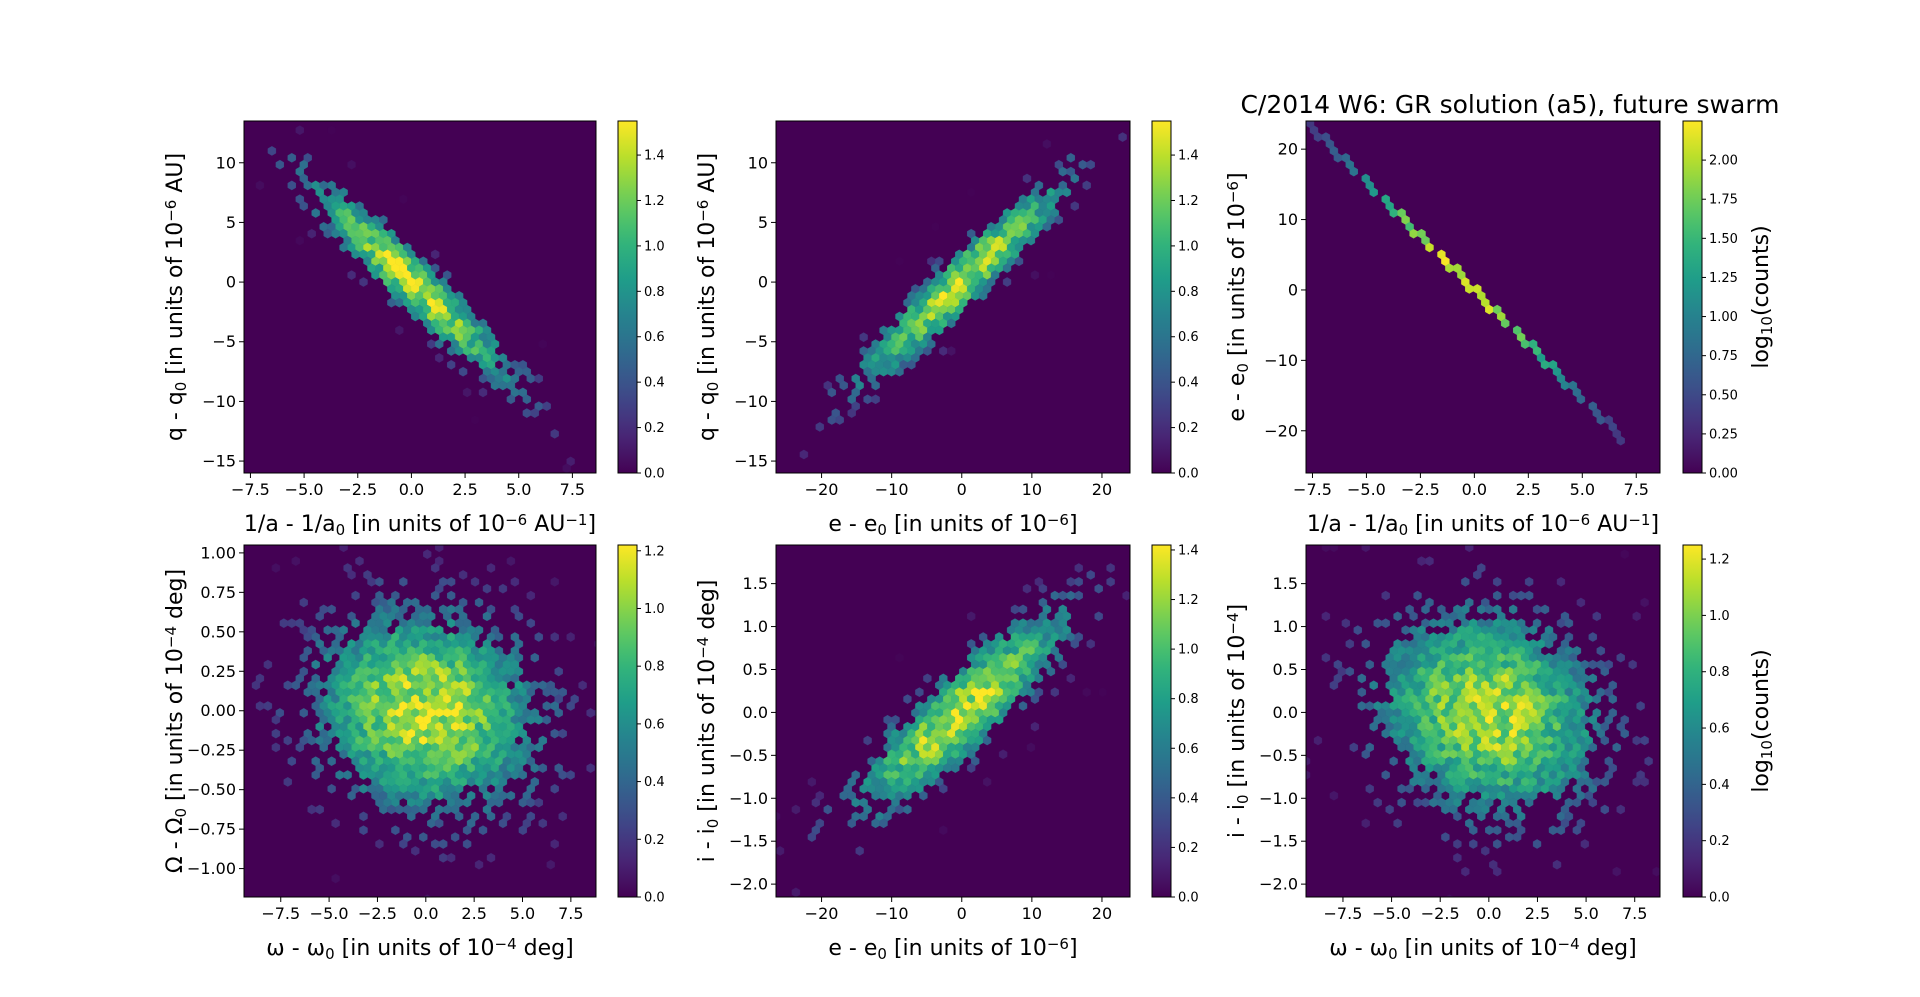 The image size is (1920, 997). Describe the element at coordinates (1483, 297) in the screenshot. I see `axes-frame` at that location.